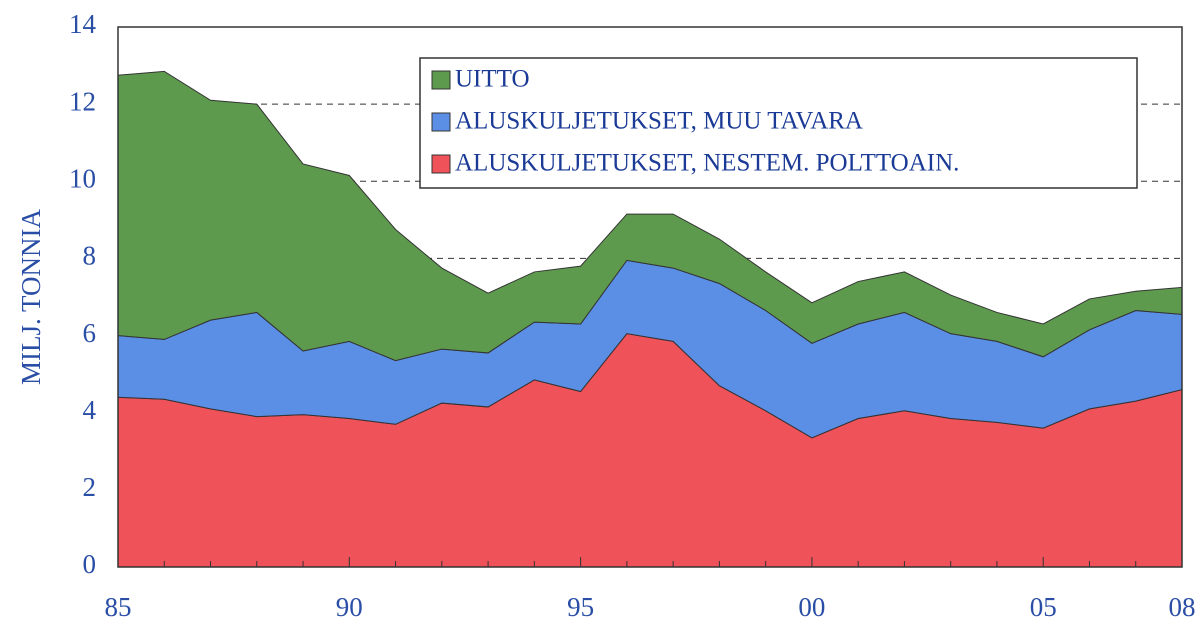  Describe the element at coordinates (118, 607) in the screenshot. I see `x-tick-label: 85` at that location.